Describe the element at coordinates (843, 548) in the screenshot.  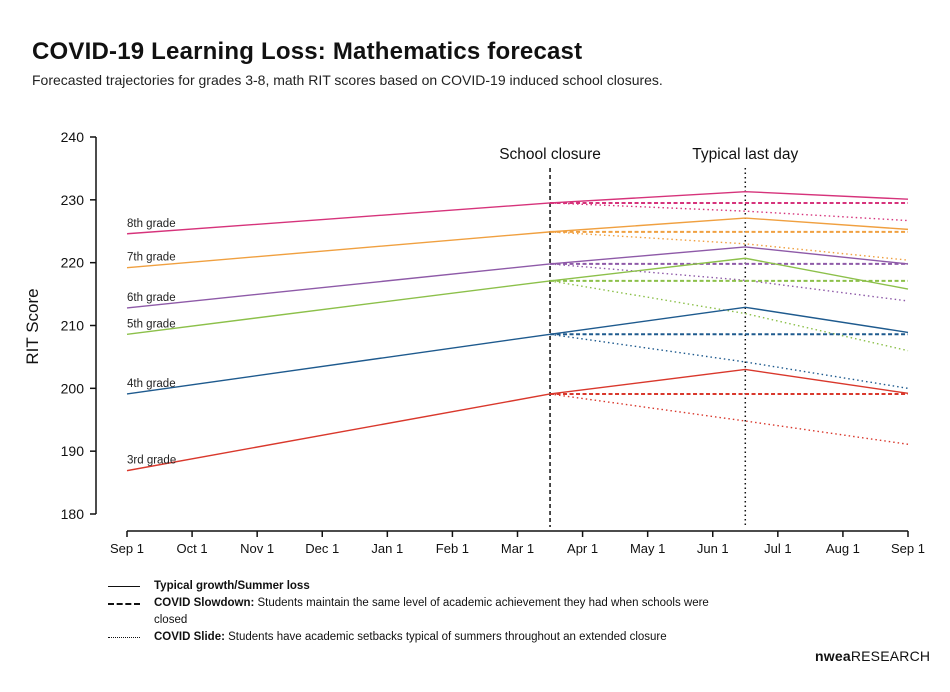
I see `x-tick-label: Aug 1` at that location.